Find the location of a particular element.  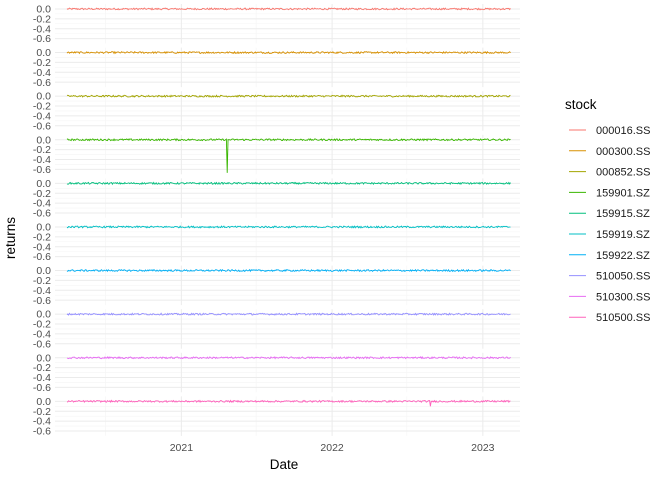

legend-item: 510500.SS is located at coordinates (609, 318).